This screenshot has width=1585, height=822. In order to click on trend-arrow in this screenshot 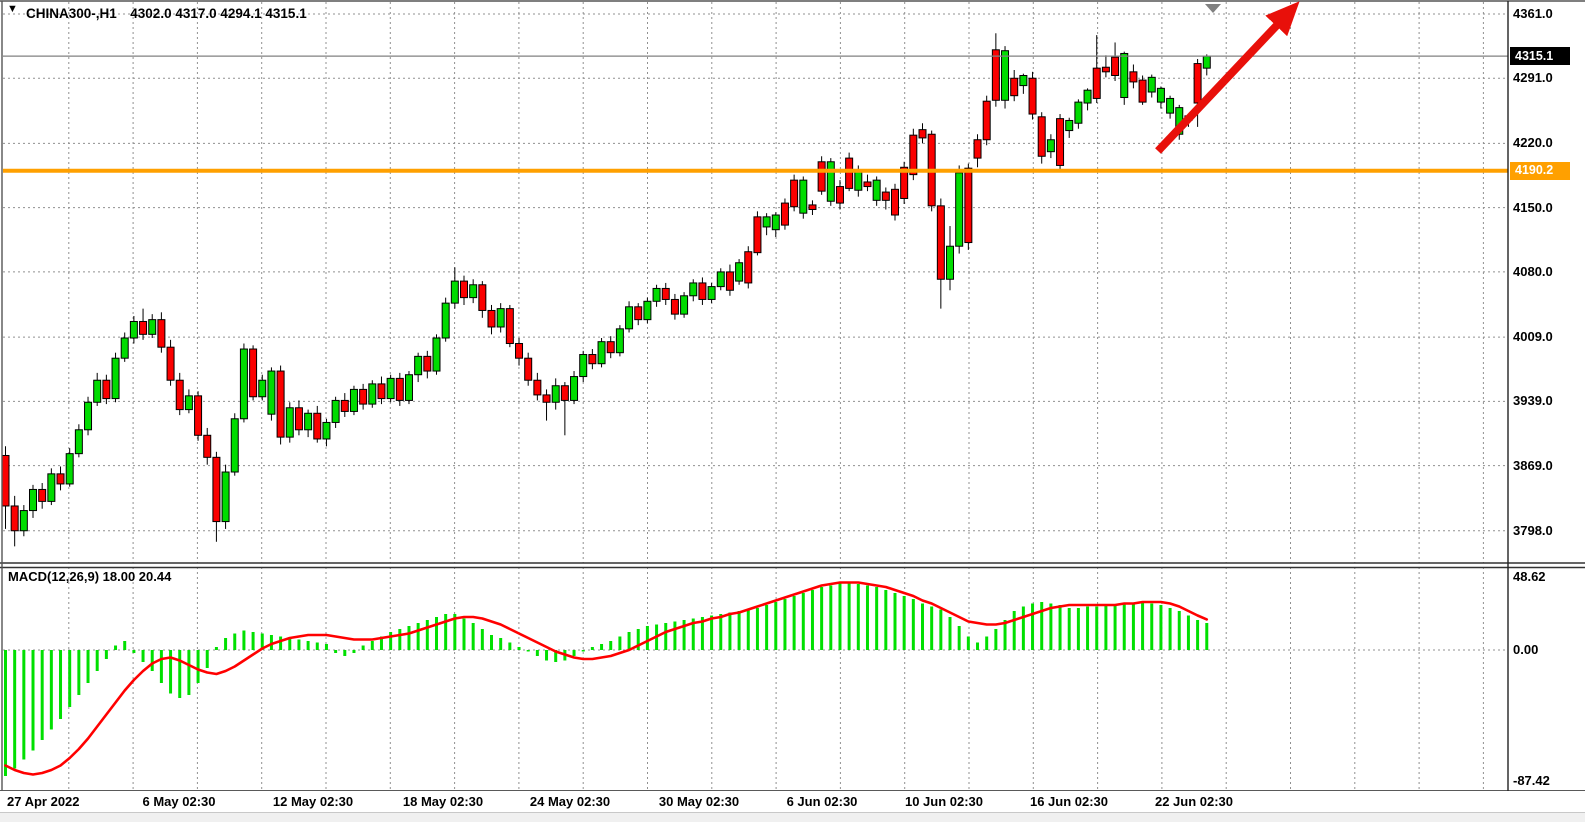, I will do `click(1227, 77)`.